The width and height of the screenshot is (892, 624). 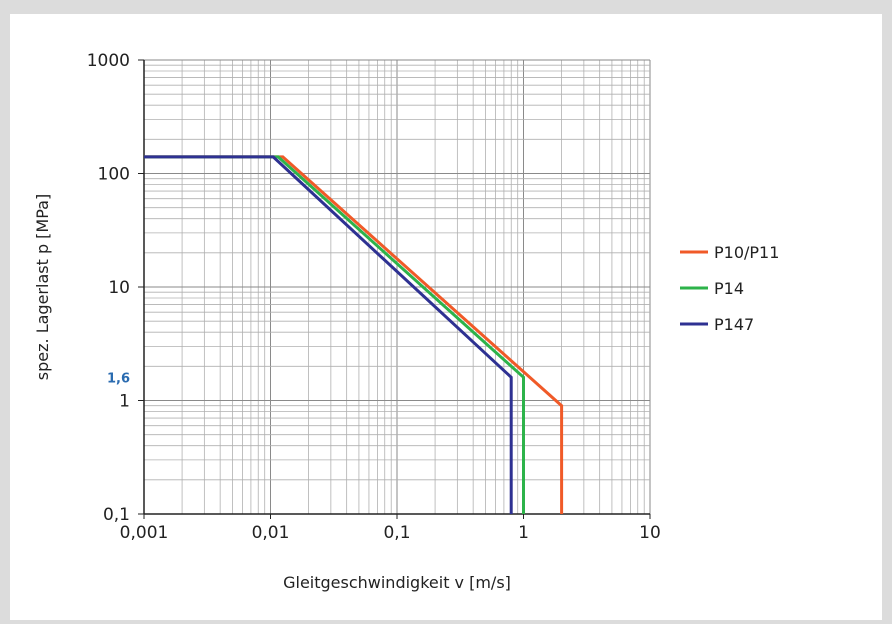 I want to click on x-axis-title: Gleitgeschwindigkeit v [m/s], so click(x=397, y=582).